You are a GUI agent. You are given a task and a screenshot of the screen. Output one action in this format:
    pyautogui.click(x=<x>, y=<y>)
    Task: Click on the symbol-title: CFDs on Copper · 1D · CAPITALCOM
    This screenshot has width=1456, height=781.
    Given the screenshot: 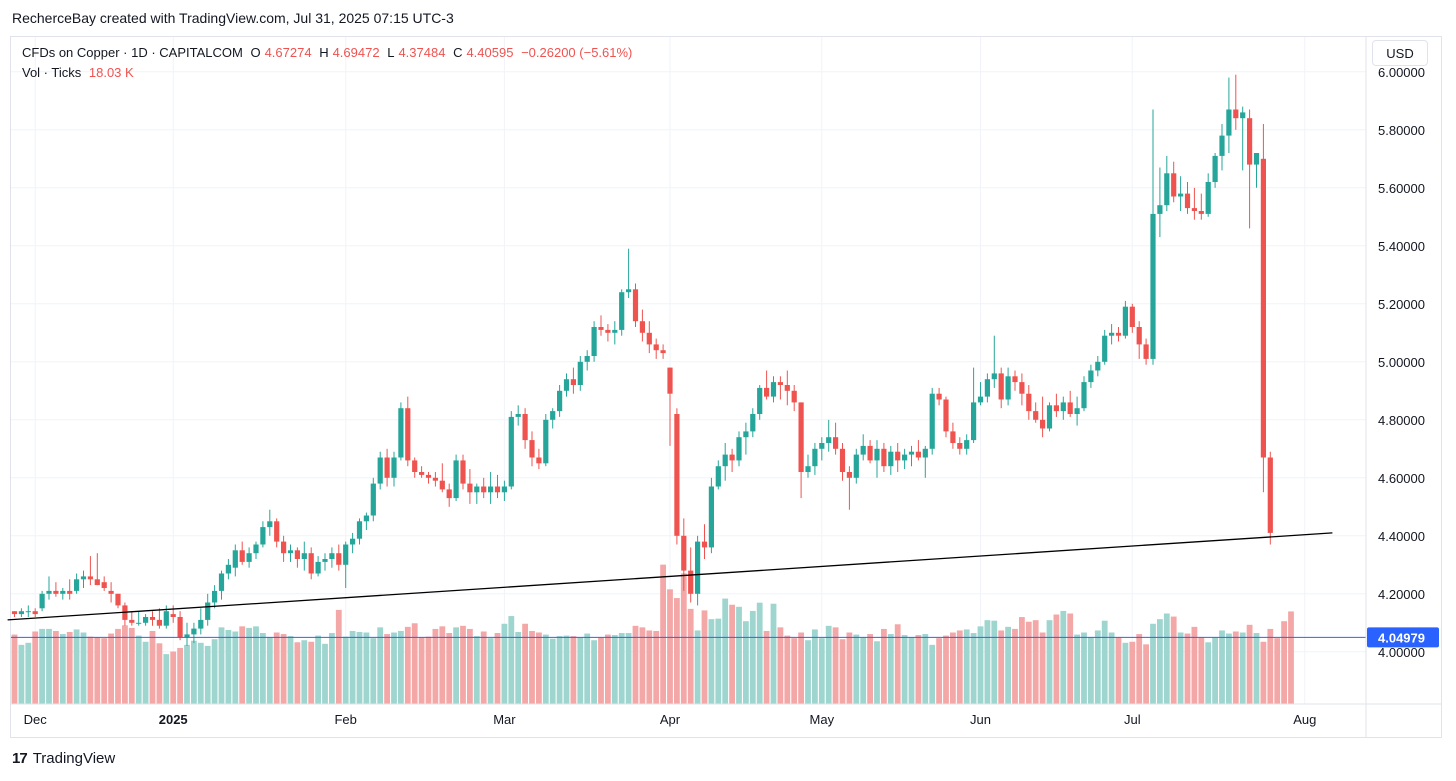 What is the action you would take?
    pyautogui.click(x=132, y=52)
    